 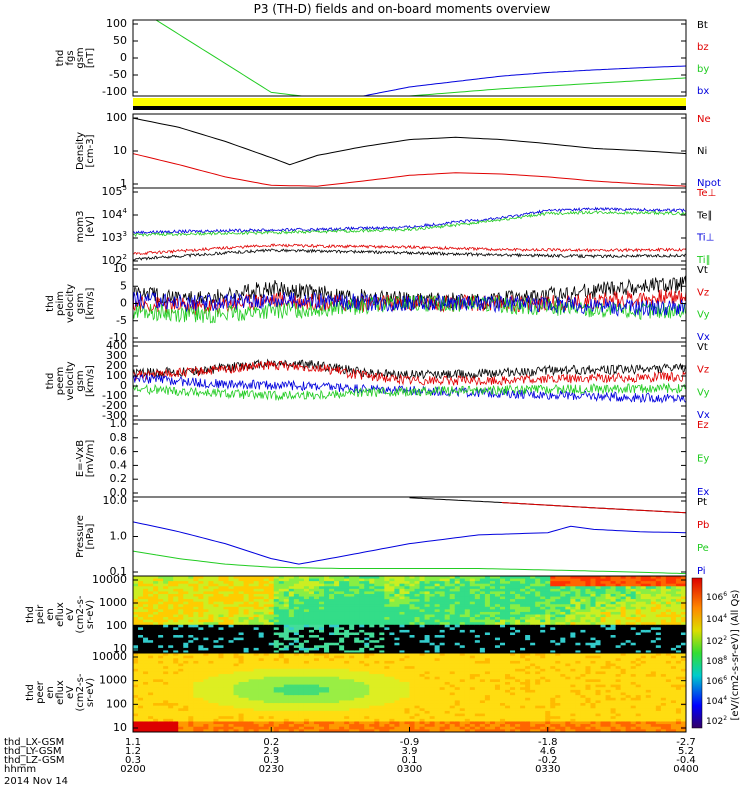 I want to click on ytick-density: 100, so click(x=116, y=117).